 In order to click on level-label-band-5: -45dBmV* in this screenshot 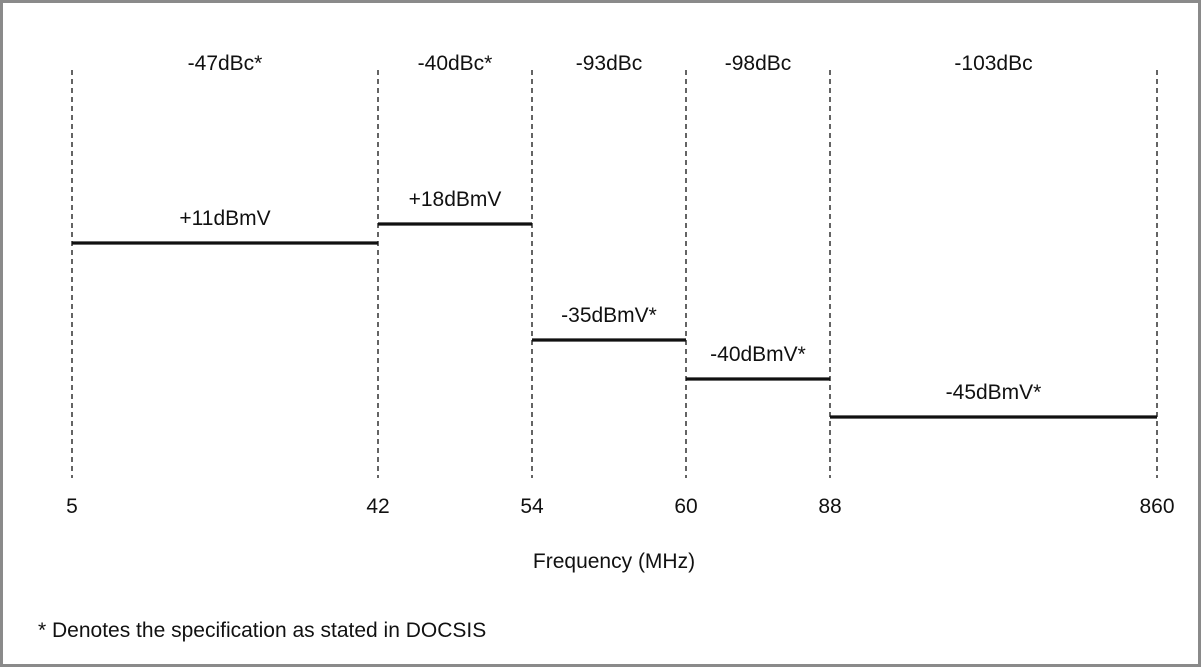, I will do `click(994, 392)`.